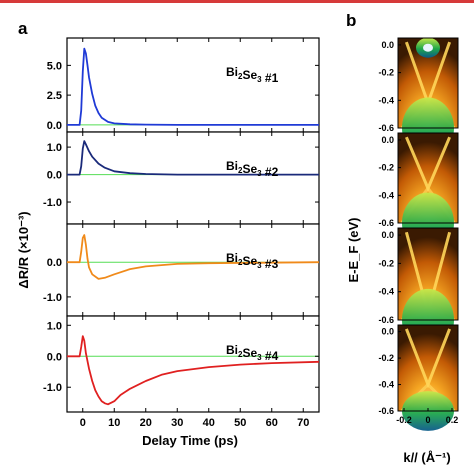 The width and height of the screenshot is (474, 471). I want to click on arpes-map-4: 0.0-0.2-0.4-0.6-0.2 0 0.2, so click(418, 377).